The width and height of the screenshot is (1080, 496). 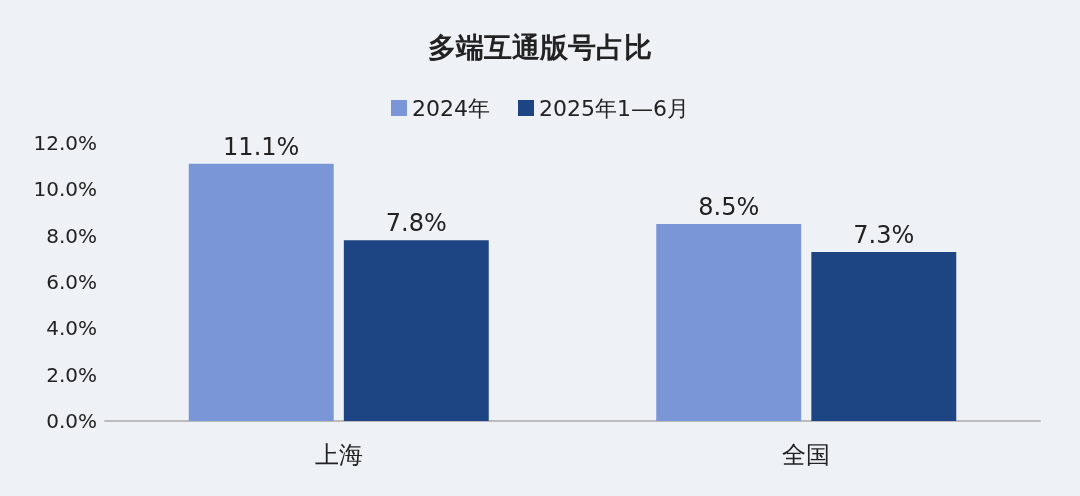 What do you see at coordinates (71, 421) in the screenshot?
I see `y-tick-label: 0.0%` at bounding box center [71, 421].